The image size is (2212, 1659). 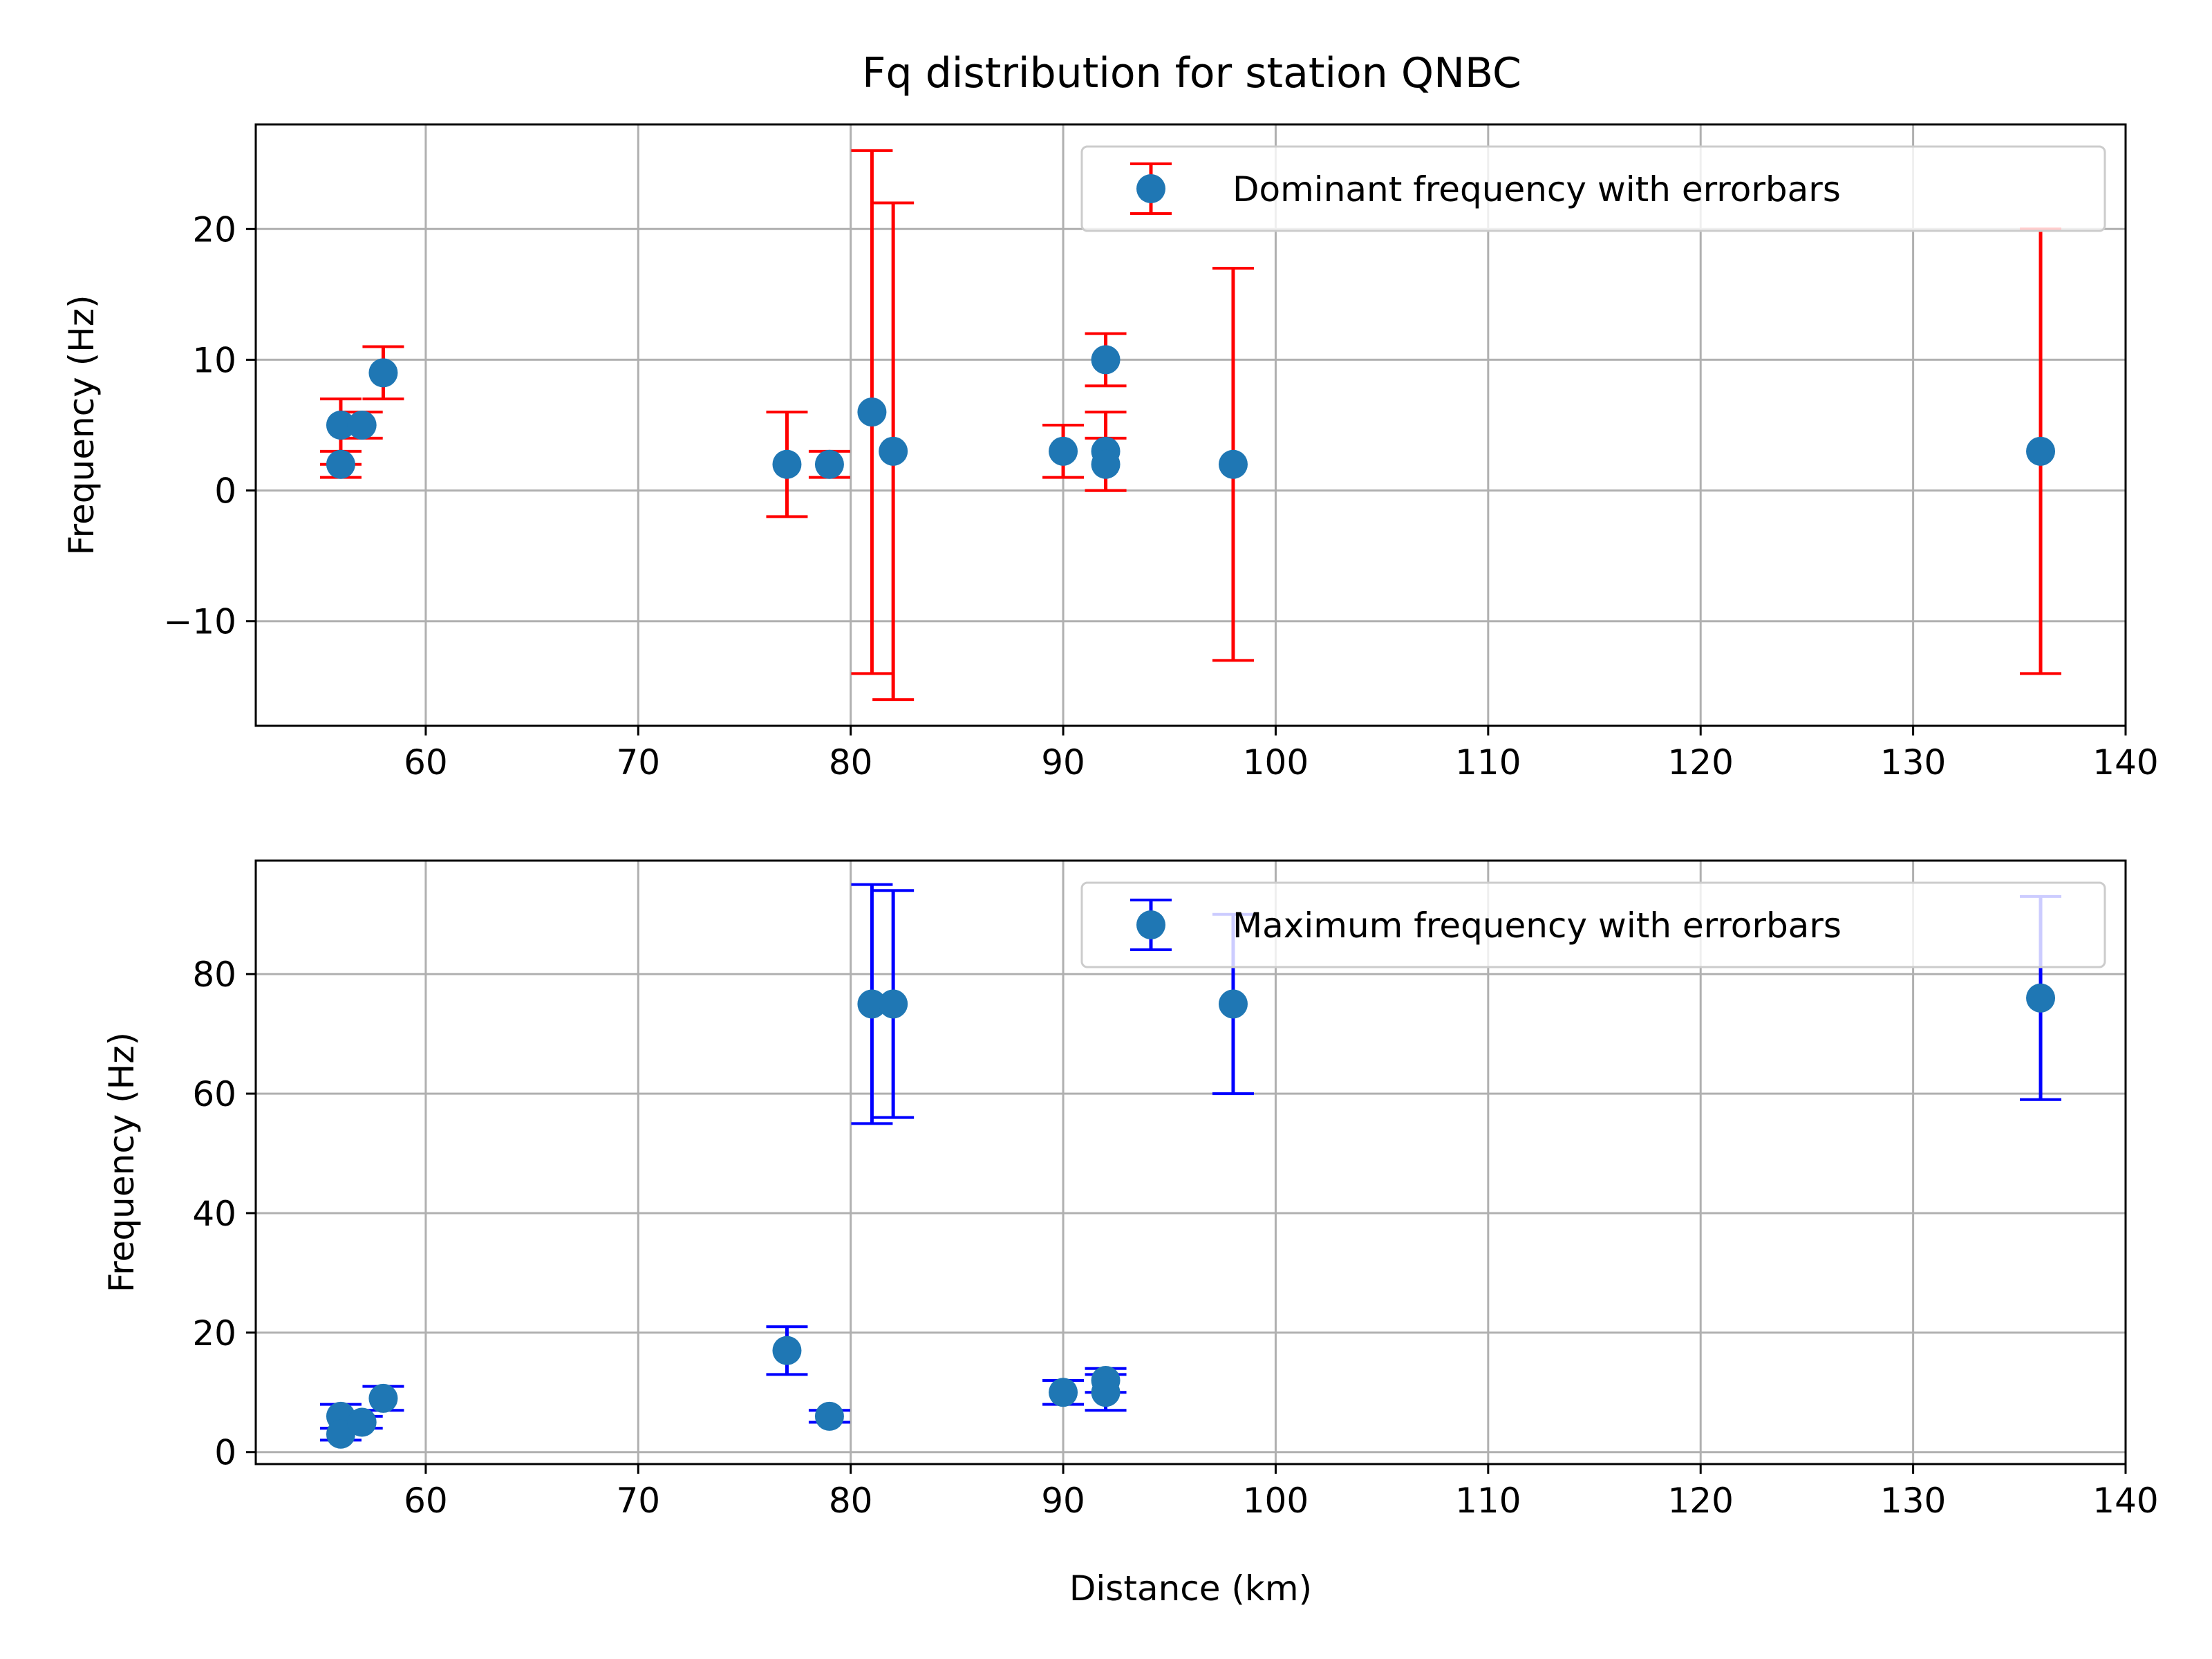 I want to click on y-tick-label: 40, so click(x=214, y=1214).